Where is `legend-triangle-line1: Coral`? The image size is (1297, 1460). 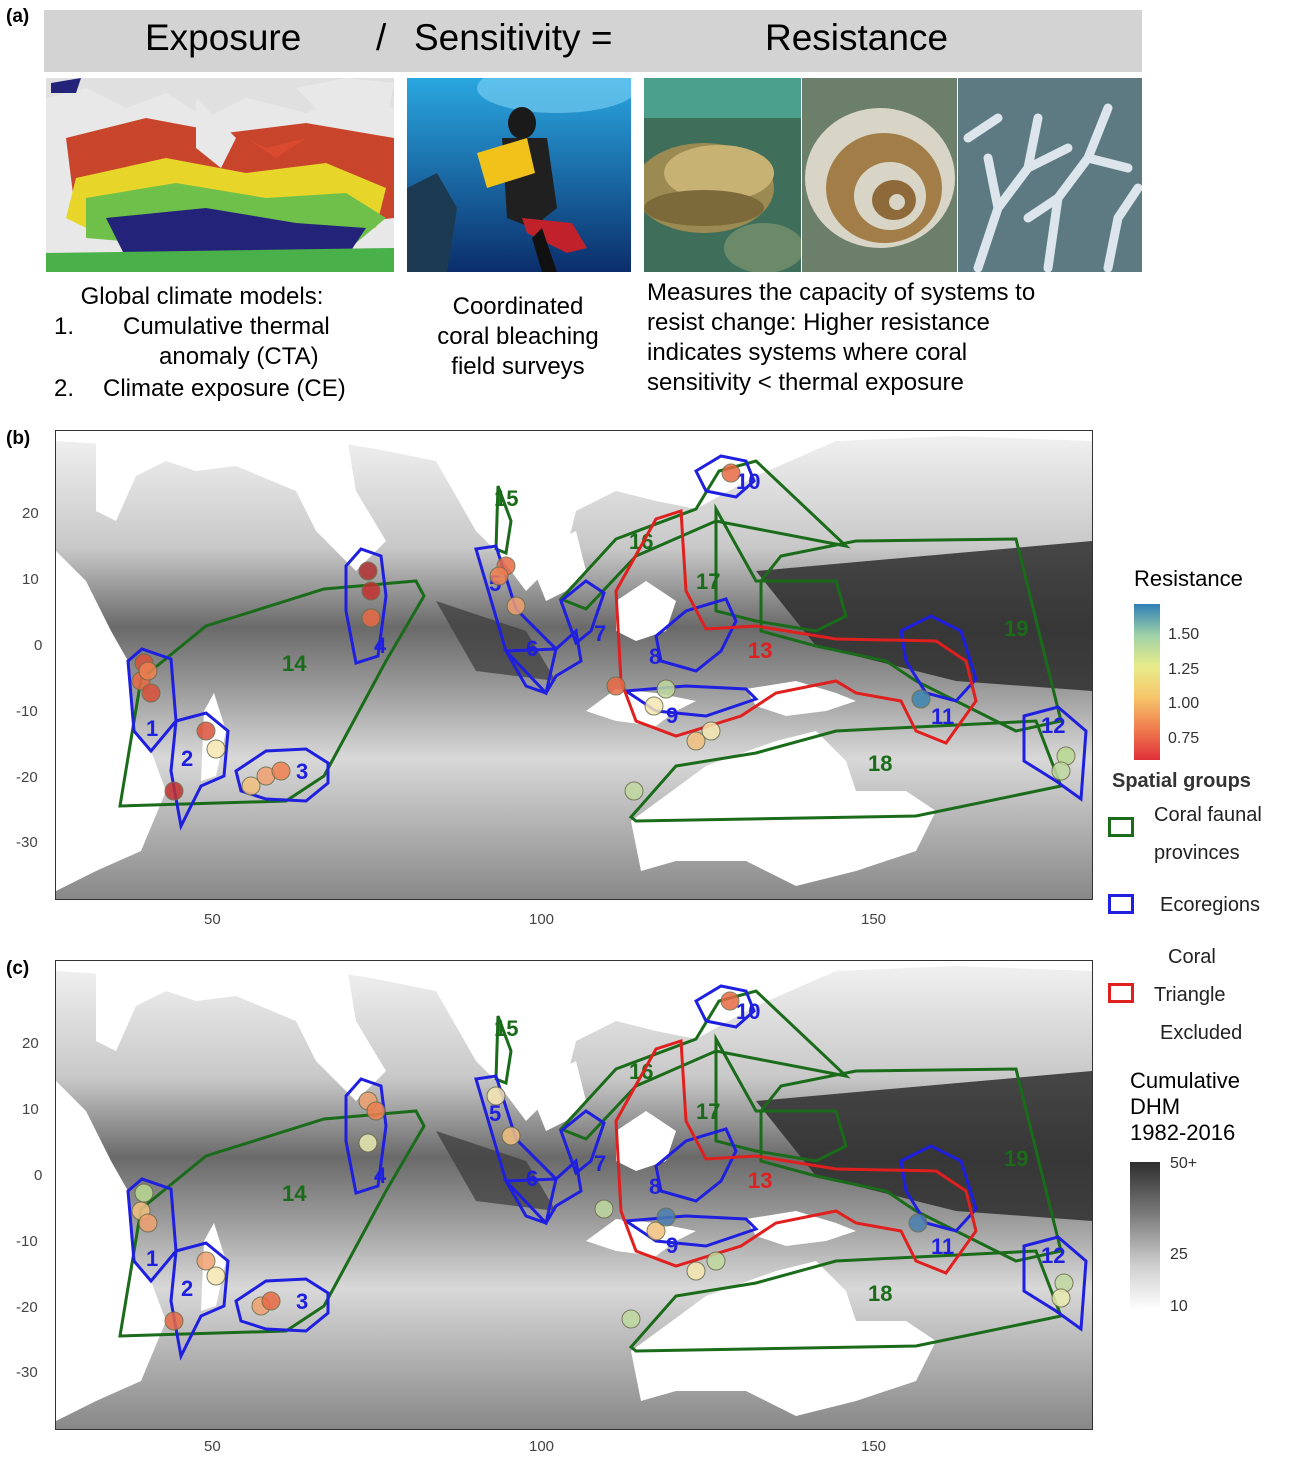 legend-triangle-line1: Coral is located at coordinates (1192, 957).